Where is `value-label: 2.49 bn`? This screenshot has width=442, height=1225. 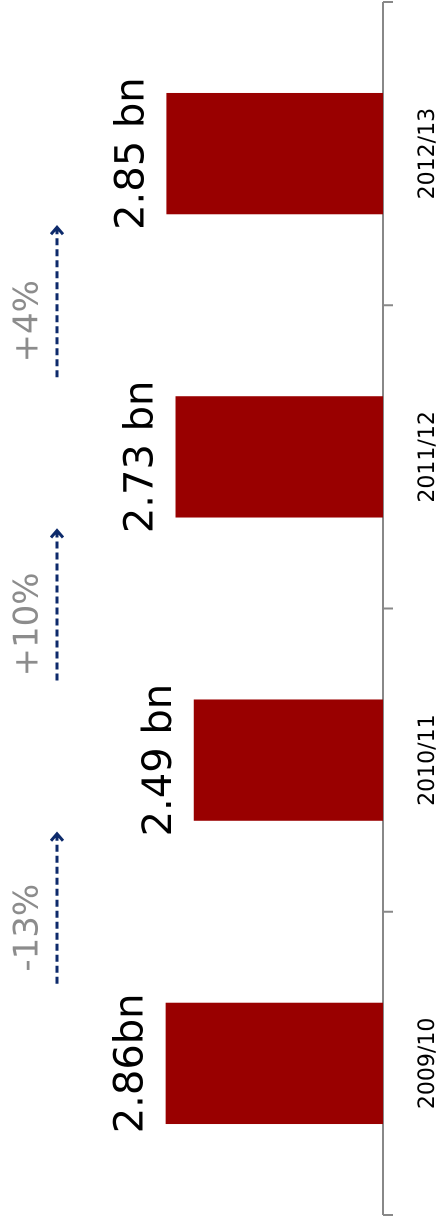
value-label: 2.49 bn is located at coordinates (158, 760).